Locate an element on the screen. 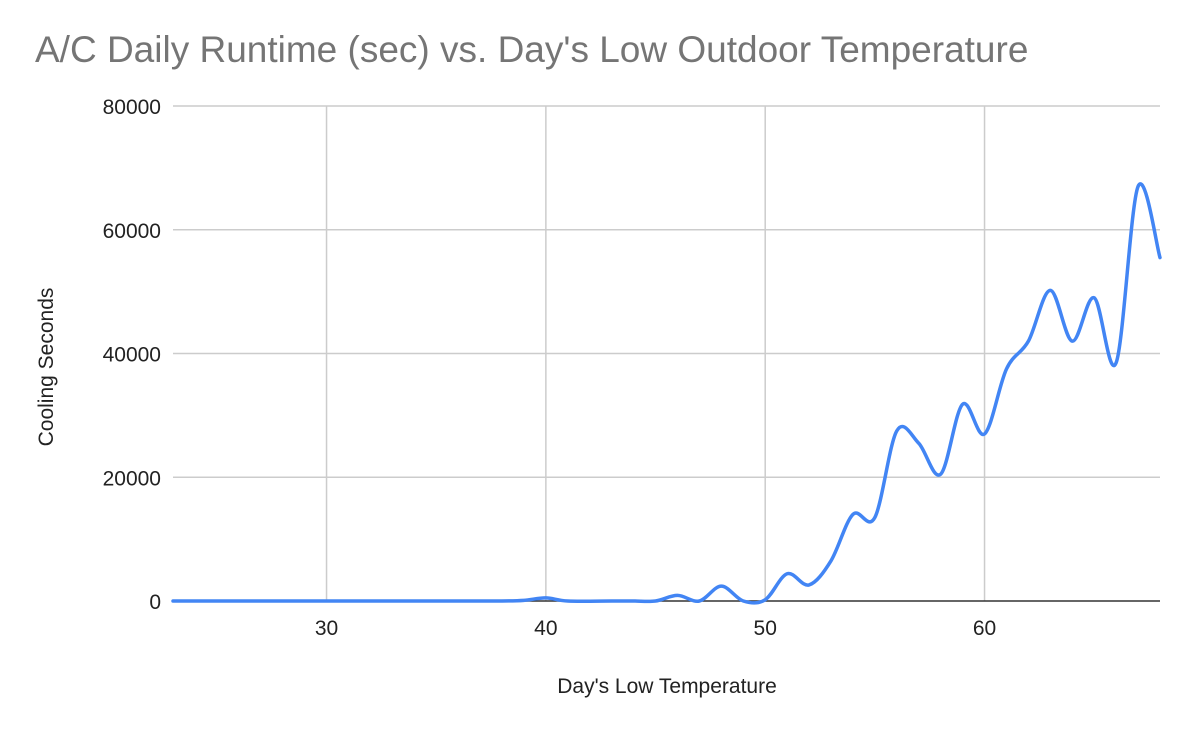 Image resolution: width=1192 pixels, height=730 pixels. y-tick-label: 60000 is located at coordinates (132, 231).